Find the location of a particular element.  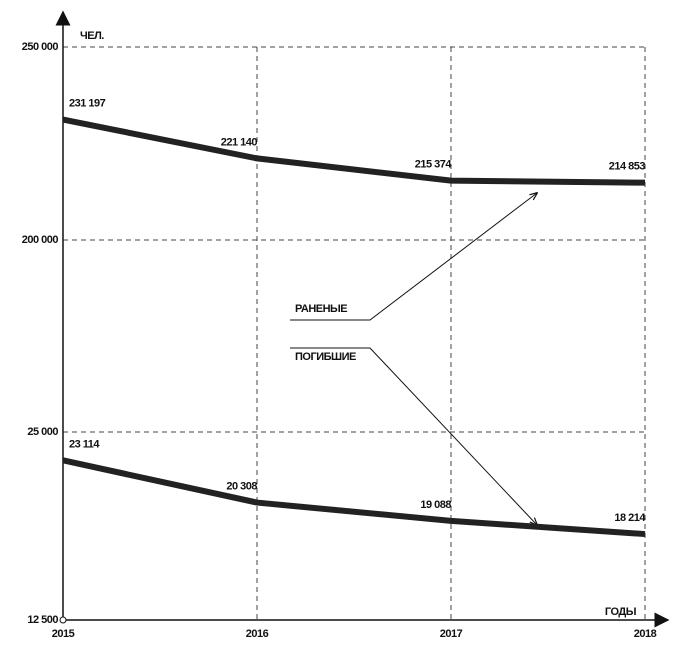

y-tick-label: 12 500 is located at coordinates (42, 620).